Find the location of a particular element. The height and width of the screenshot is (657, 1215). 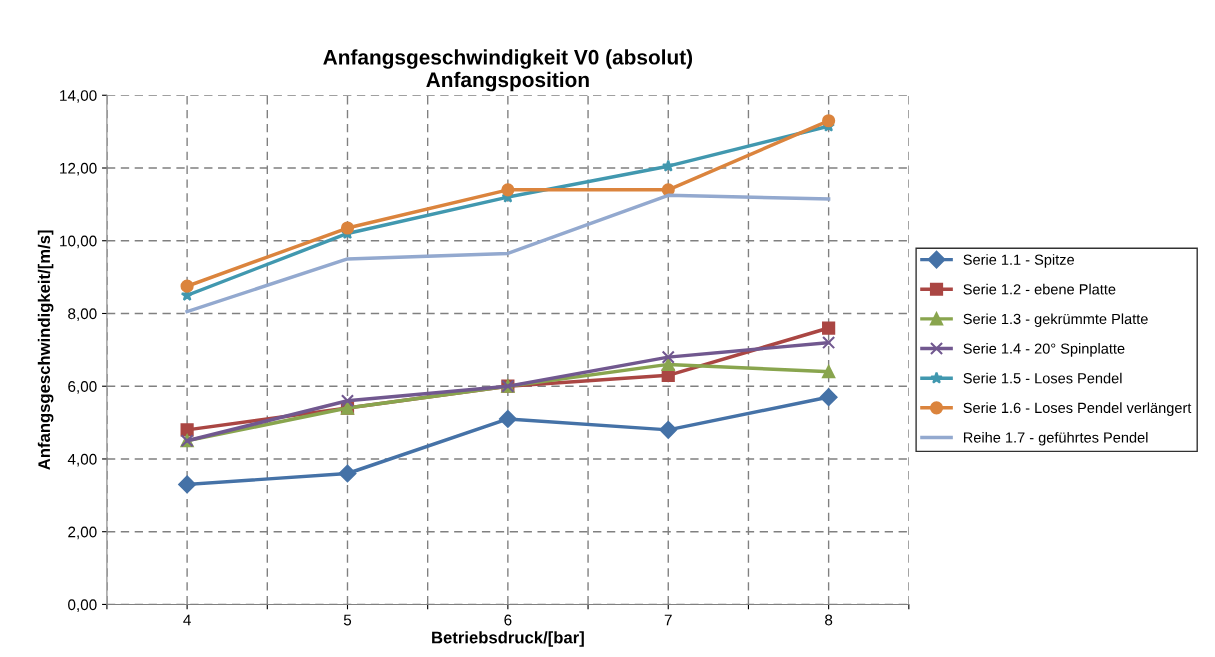

y-tick-label: 0,00 is located at coordinates (82, 605).